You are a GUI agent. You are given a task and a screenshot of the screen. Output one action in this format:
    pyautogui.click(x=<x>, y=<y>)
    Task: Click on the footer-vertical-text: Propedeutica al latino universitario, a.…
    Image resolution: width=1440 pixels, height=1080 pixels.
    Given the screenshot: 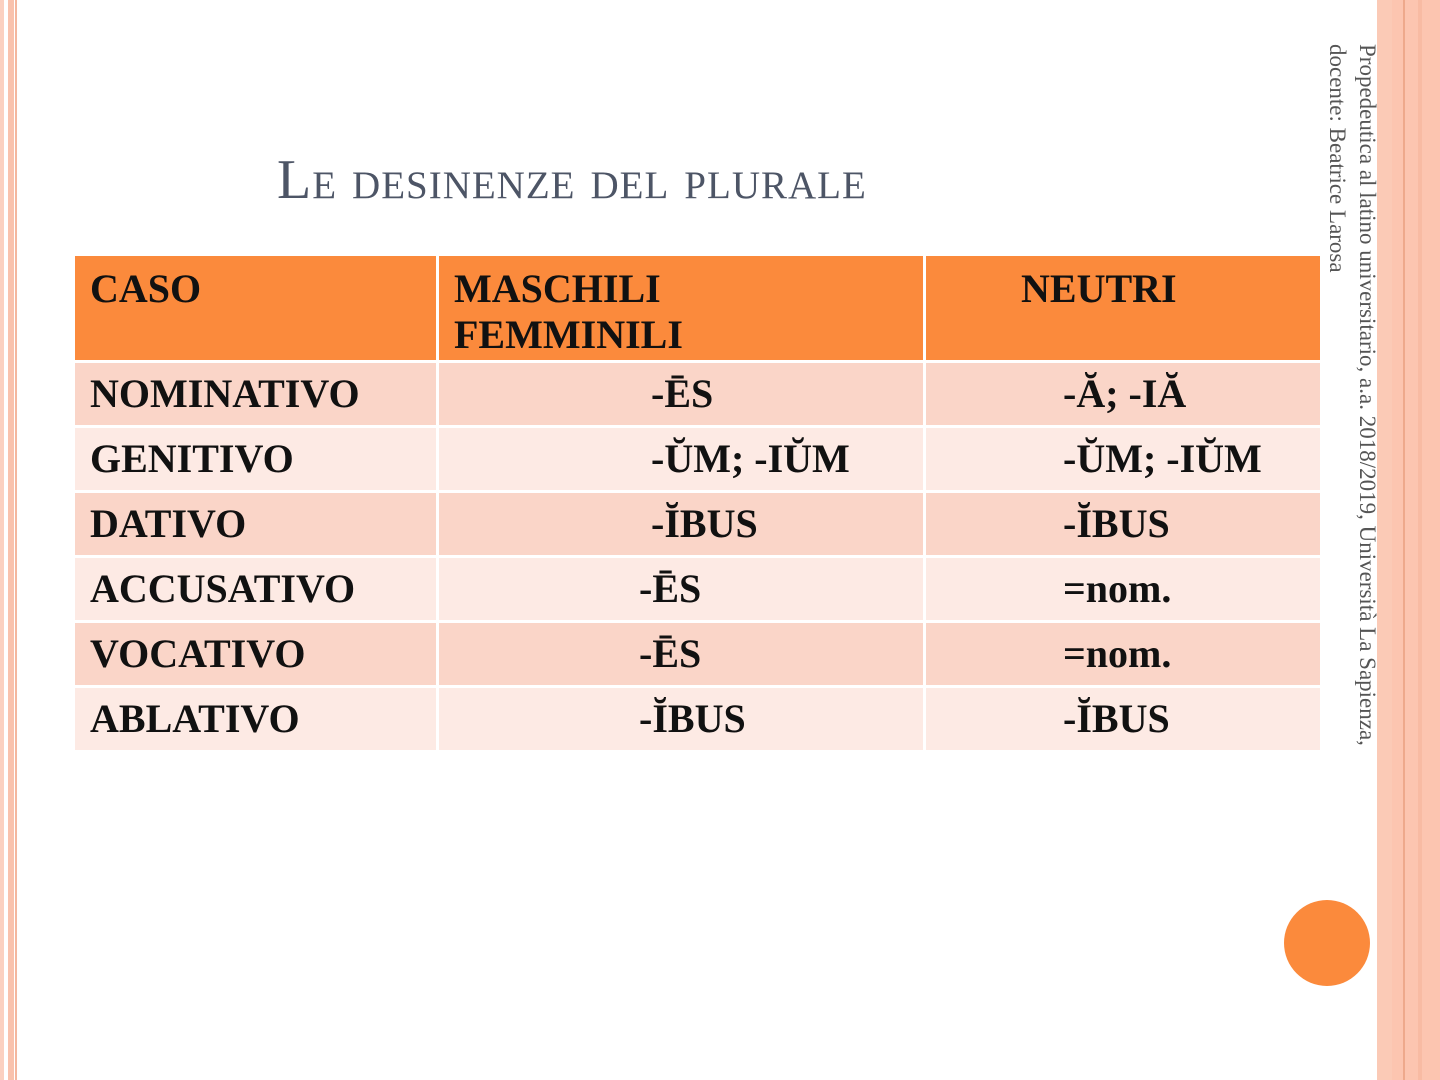 What is the action you would take?
    pyautogui.click(x=1352, y=395)
    